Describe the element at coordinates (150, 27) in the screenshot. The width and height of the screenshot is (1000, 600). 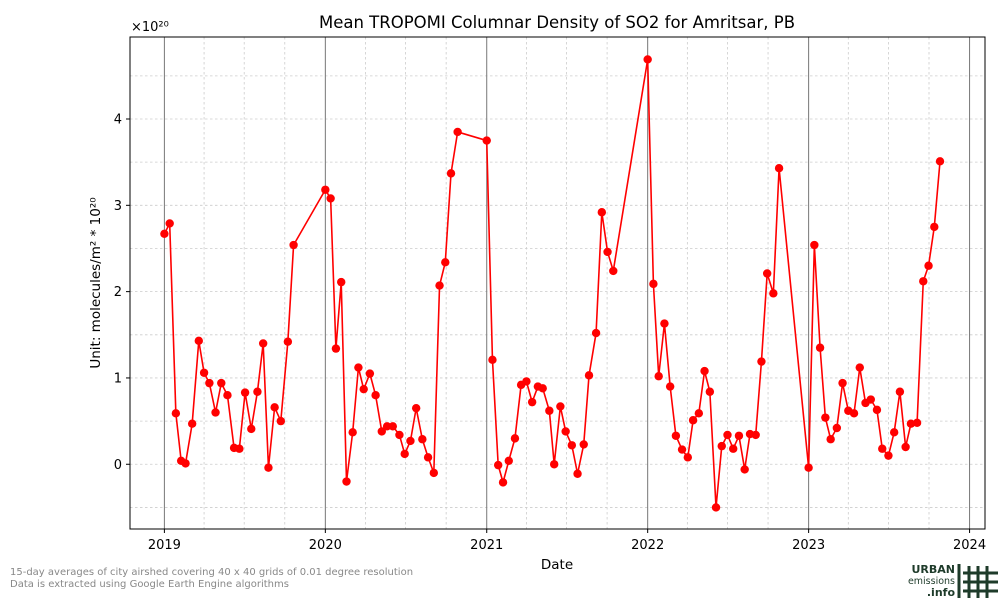
I see `y-axis-multiplier: ×10²⁰` at that location.